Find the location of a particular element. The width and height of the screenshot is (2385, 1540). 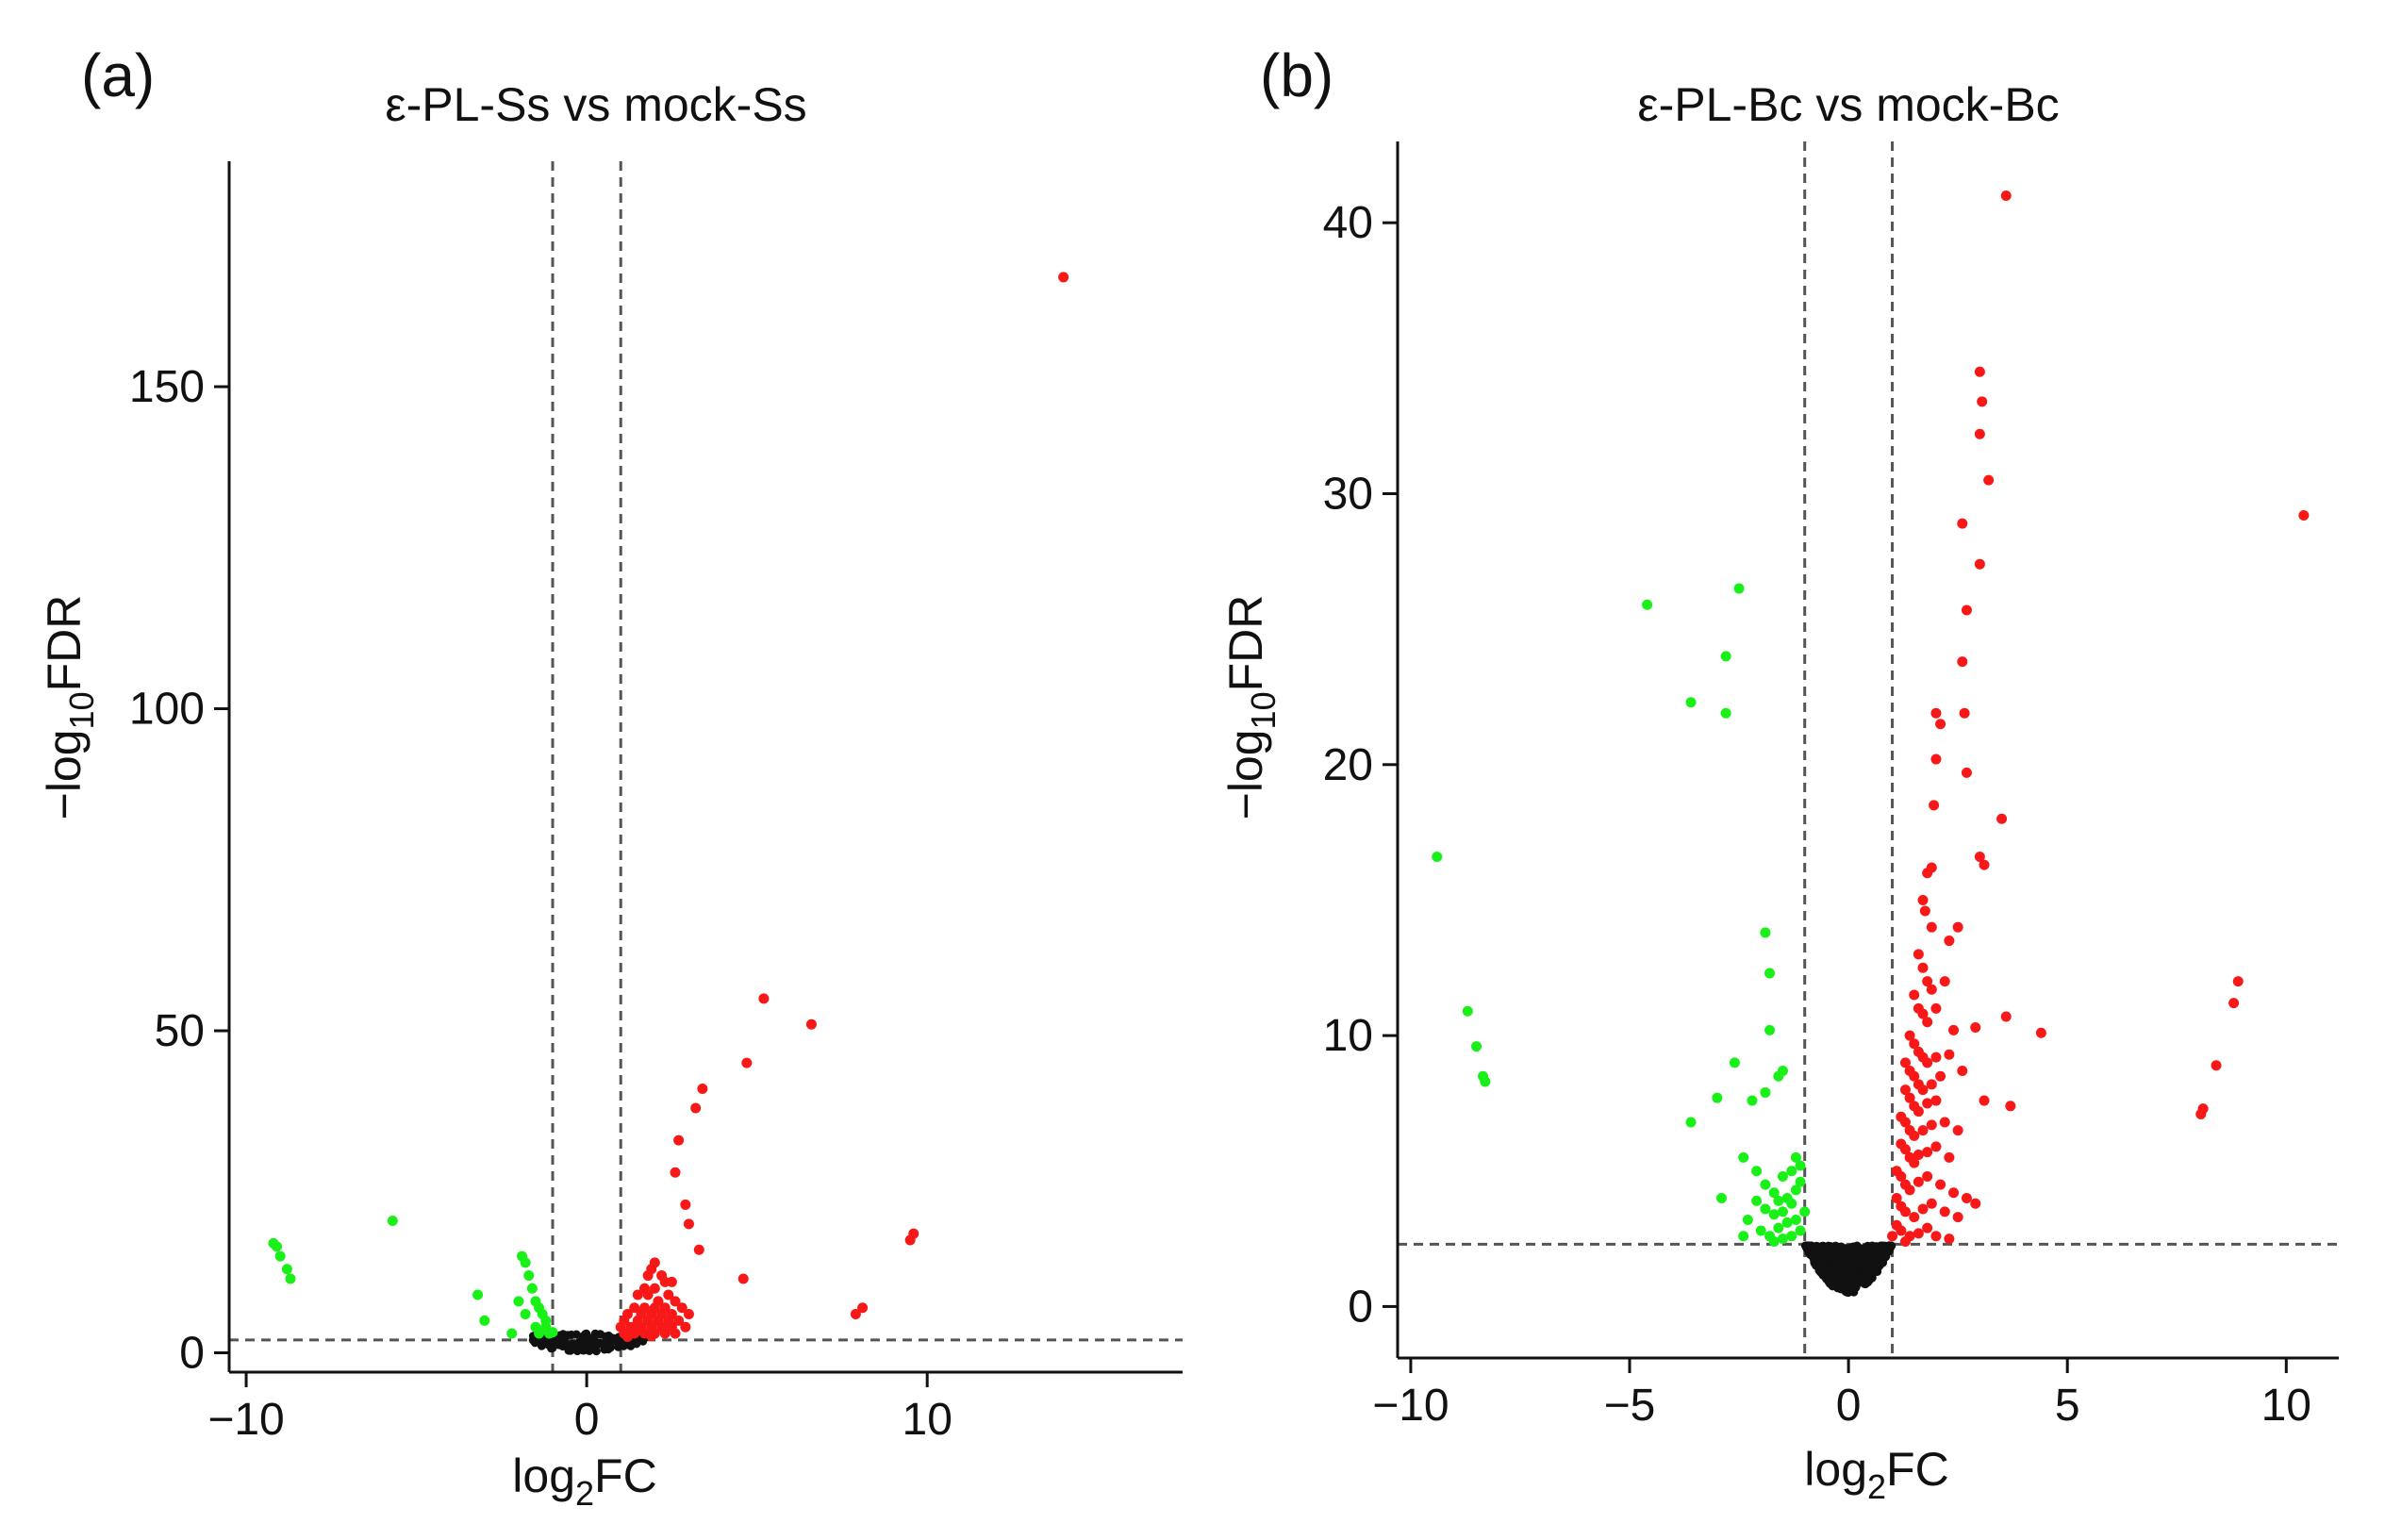

panel-a-series-down is located at coordinates (413, 1277).